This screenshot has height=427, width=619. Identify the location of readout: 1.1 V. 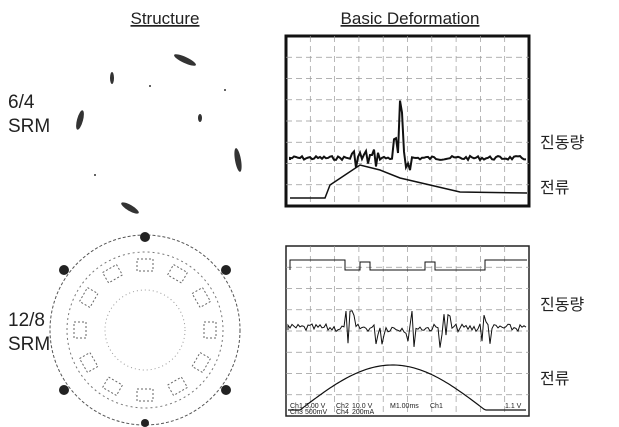
(513, 406).